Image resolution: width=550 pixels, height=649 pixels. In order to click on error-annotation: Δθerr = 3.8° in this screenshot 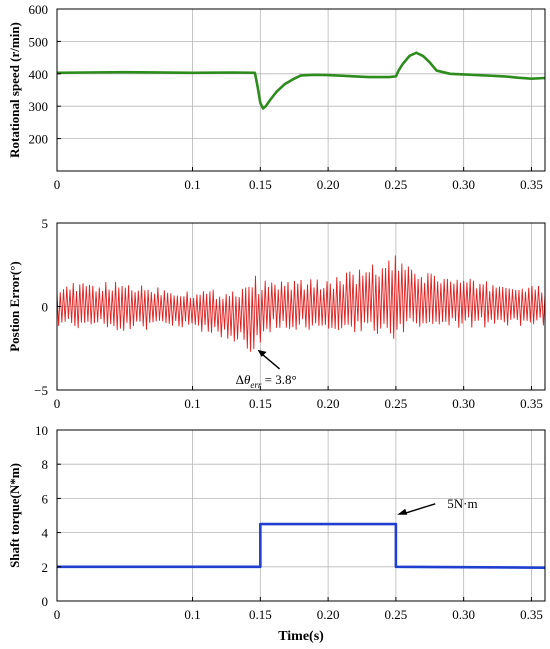, I will do `click(266, 381)`.